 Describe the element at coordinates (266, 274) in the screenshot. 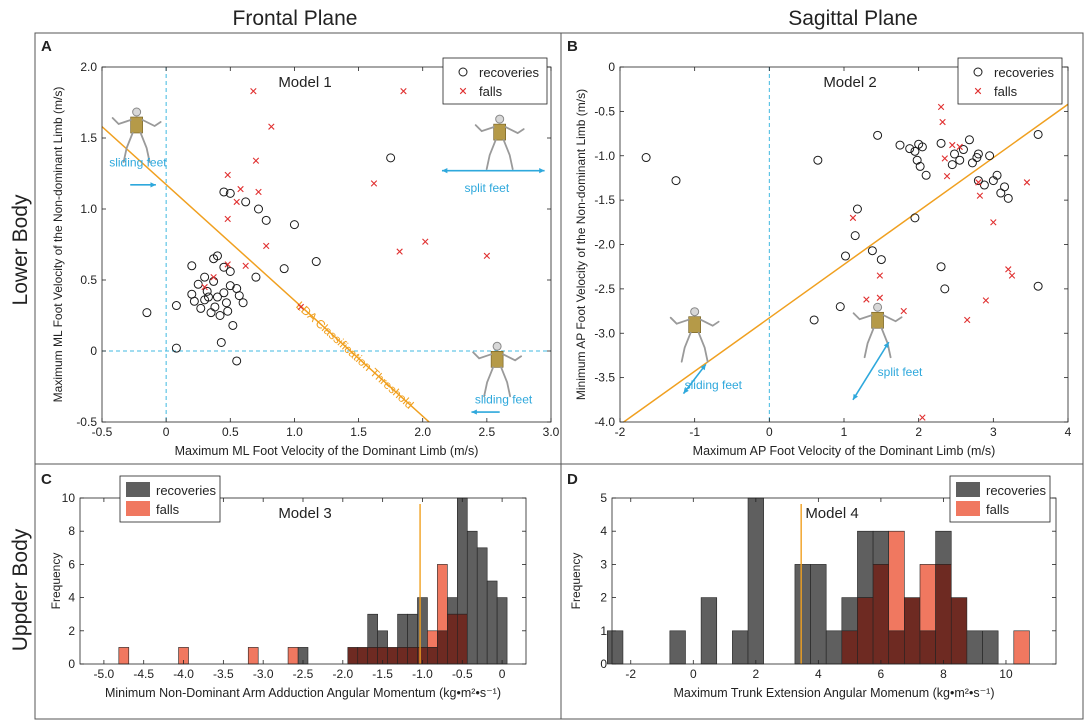

I see `lda-threshold-line` at that location.